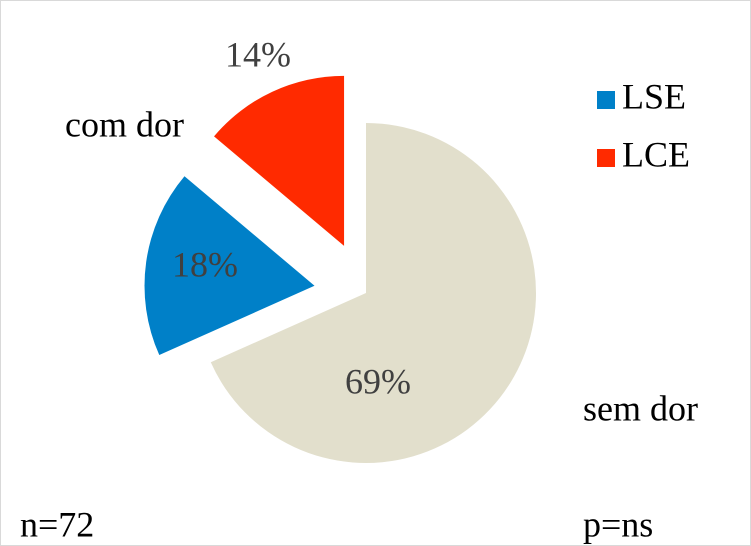 This screenshot has width=751, height=546. I want to click on annotation: com dor, so click(124, 124).